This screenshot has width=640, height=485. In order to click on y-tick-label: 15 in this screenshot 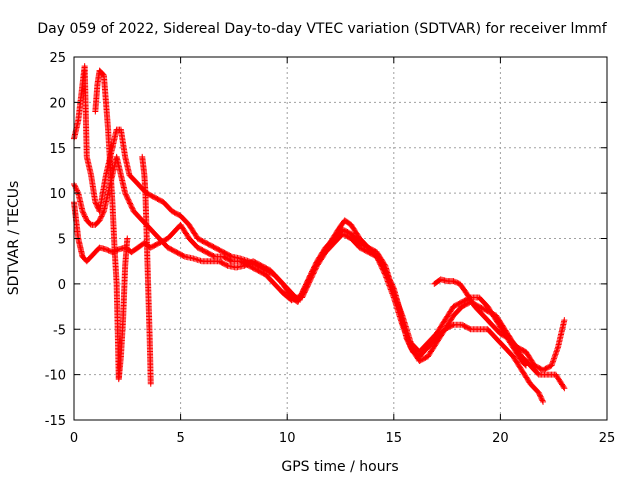, I will do `click(57, 149)`.